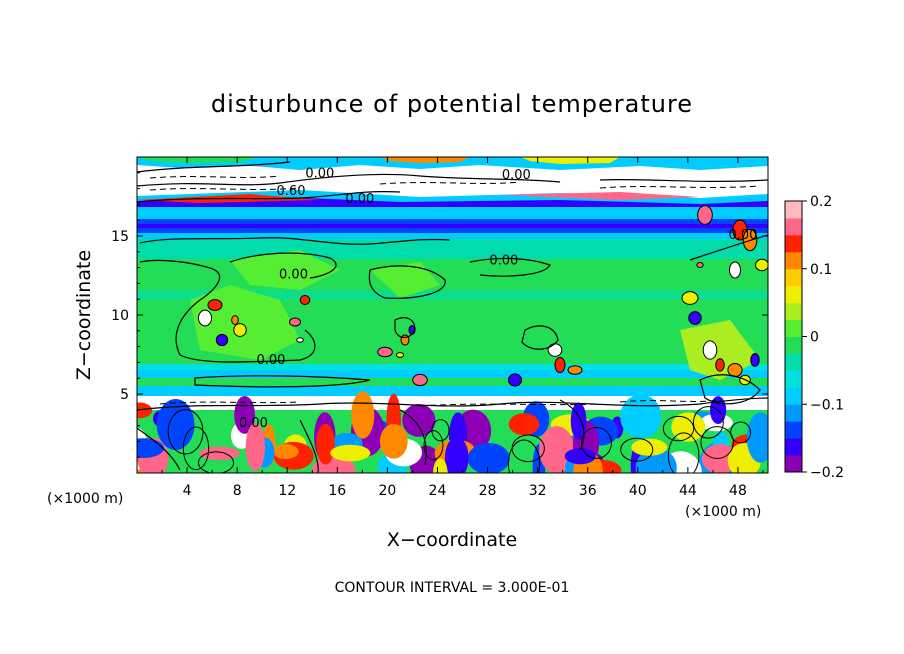  Describe the element at coordinates (688, 491) in the screenshot. I see `x-tick-label: 44` at that location.